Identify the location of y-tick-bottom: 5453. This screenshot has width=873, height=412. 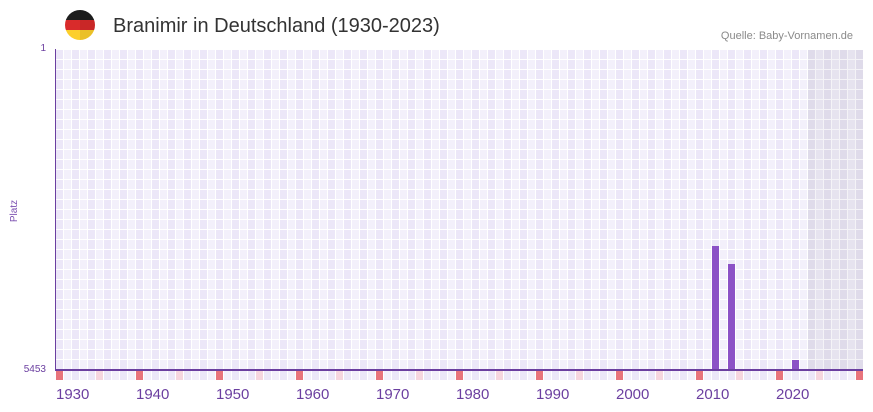
(34, 369).